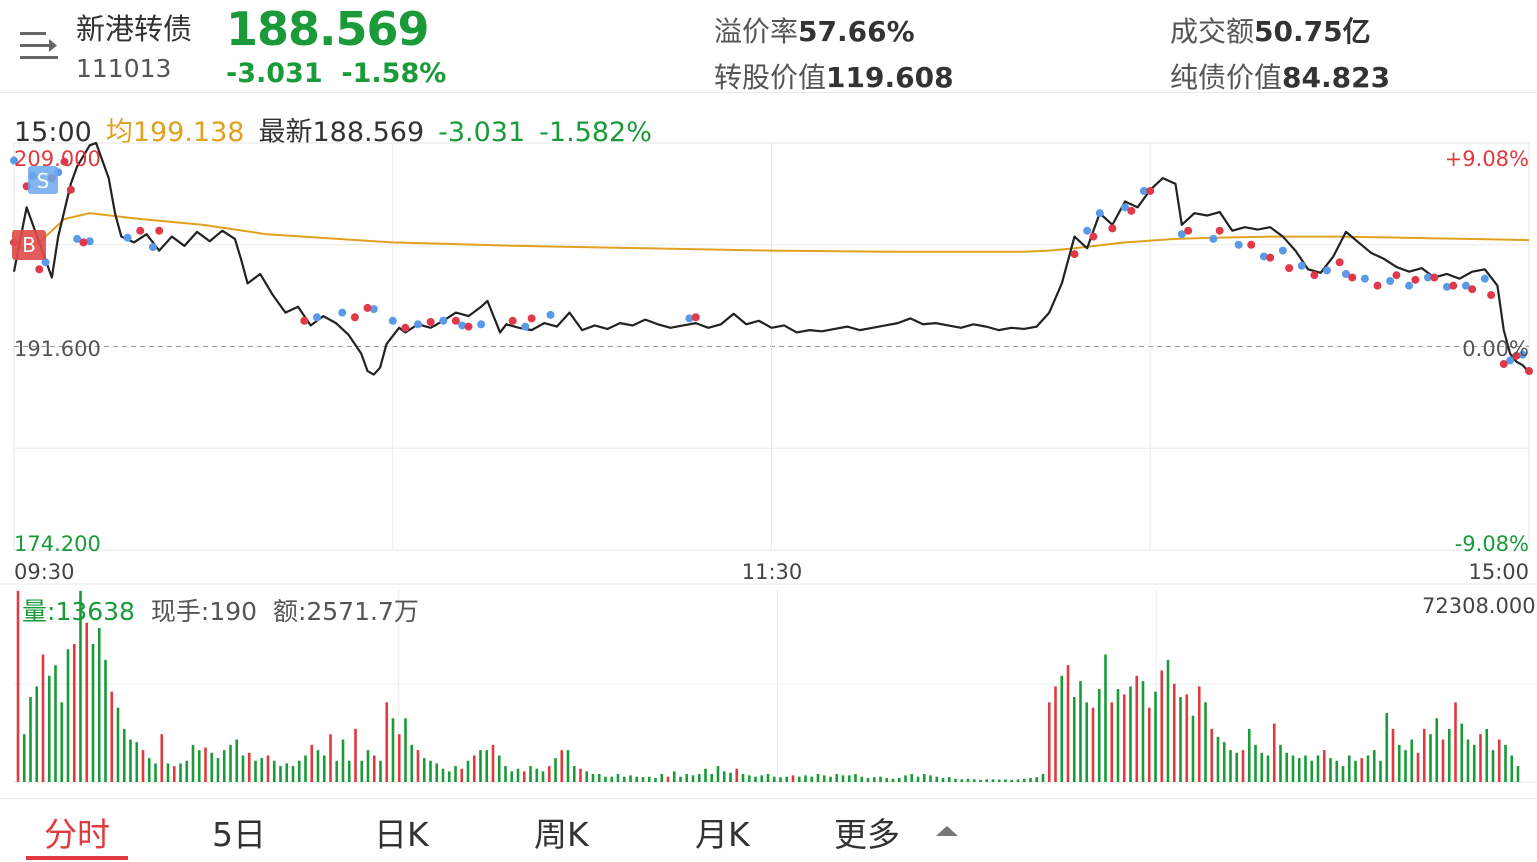 The height and width of the screenshot is (862, 1537). What do you see at coordinates (1270, 30) in the screenshot?
I see `turnover: 成交额50.75亿` at bounding box center [1270, 30].